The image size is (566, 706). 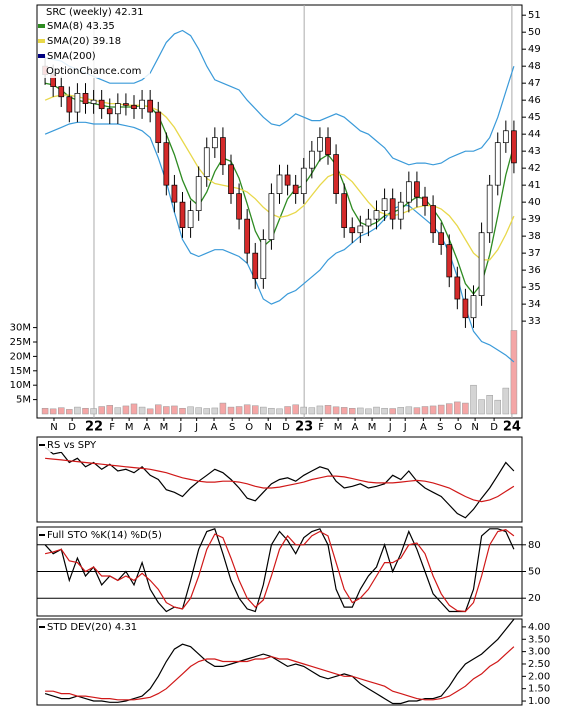 I want to click on y-tick-label: 43, so click(x=534, y=151).